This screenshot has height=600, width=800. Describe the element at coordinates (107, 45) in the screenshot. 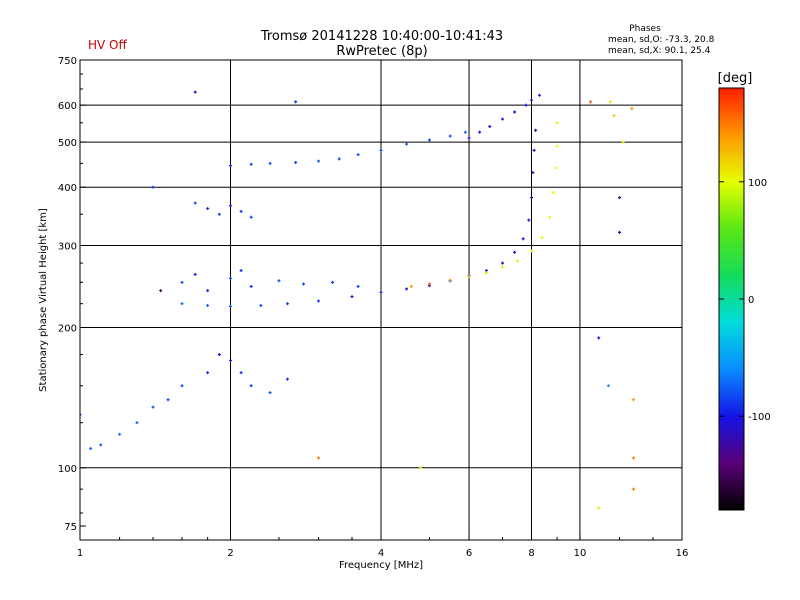

I see `hv-status: HV Off` at that location.